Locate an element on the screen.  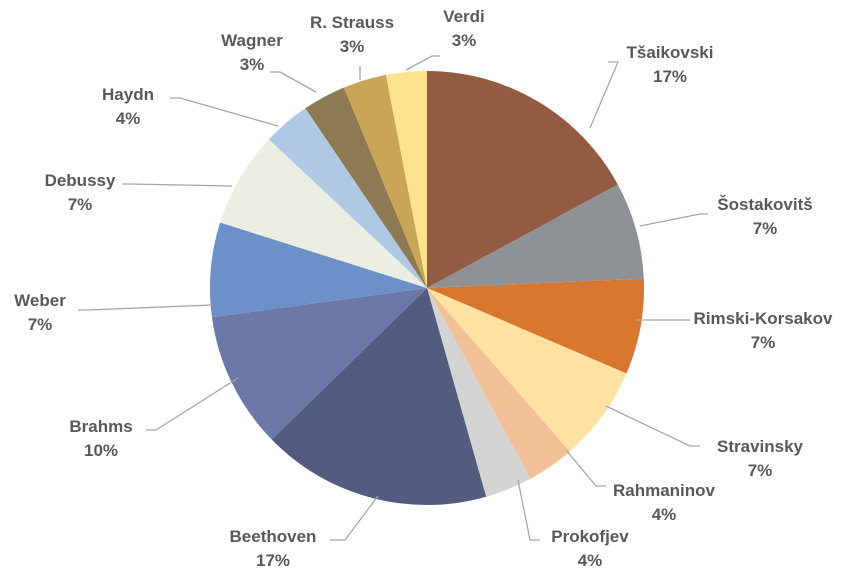
pie-slice-weber is located at coordinates (318, 270).